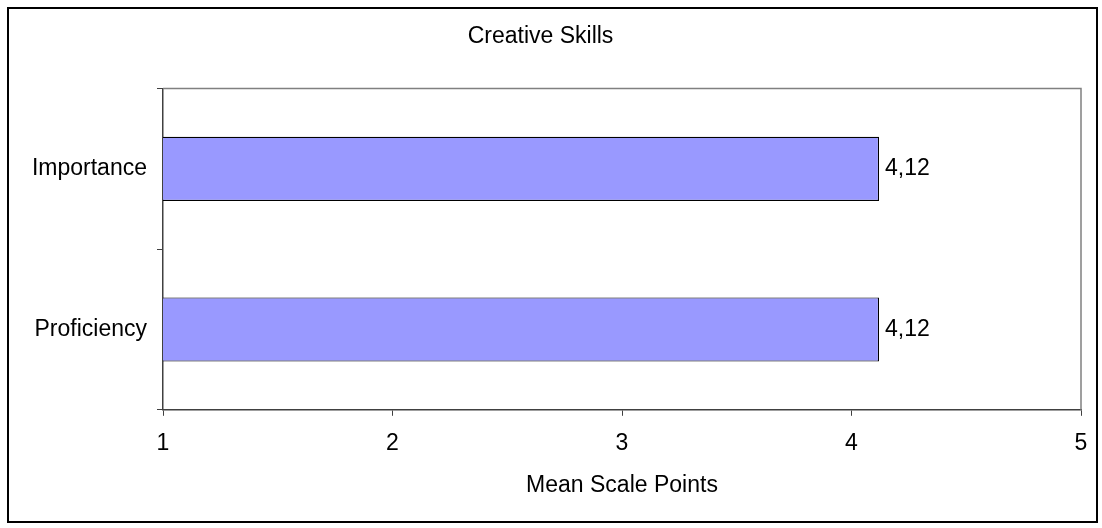 The image size is (1102, 528). What do you see at coordinates (392, 441) in the screenshot?
I see `x-tick-label: 2` at bounding box center [392, 441].